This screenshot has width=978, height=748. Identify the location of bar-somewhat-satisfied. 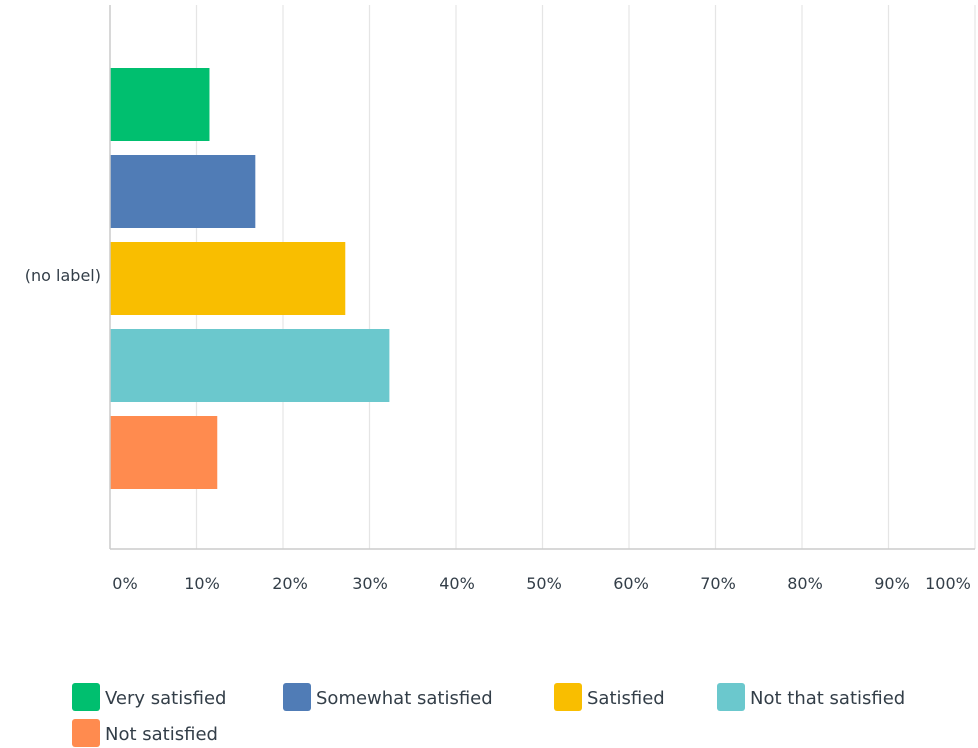
(183, 191).